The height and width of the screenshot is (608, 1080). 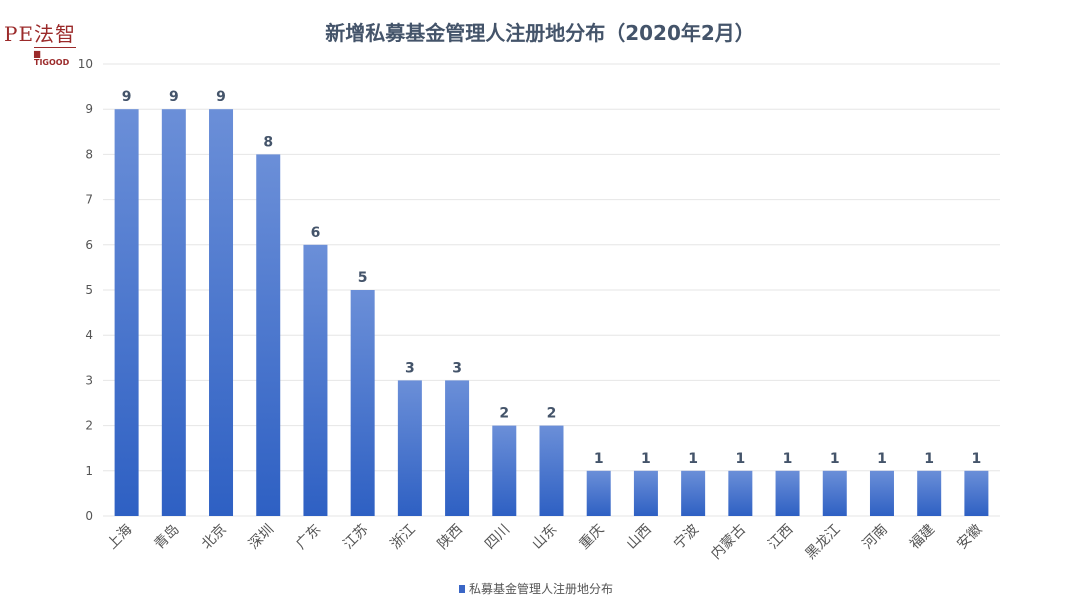 What do you see at coordinates (89, 245) in the screenshot?
I see `y-tick-label: 6` at bounding box center [89, 245].